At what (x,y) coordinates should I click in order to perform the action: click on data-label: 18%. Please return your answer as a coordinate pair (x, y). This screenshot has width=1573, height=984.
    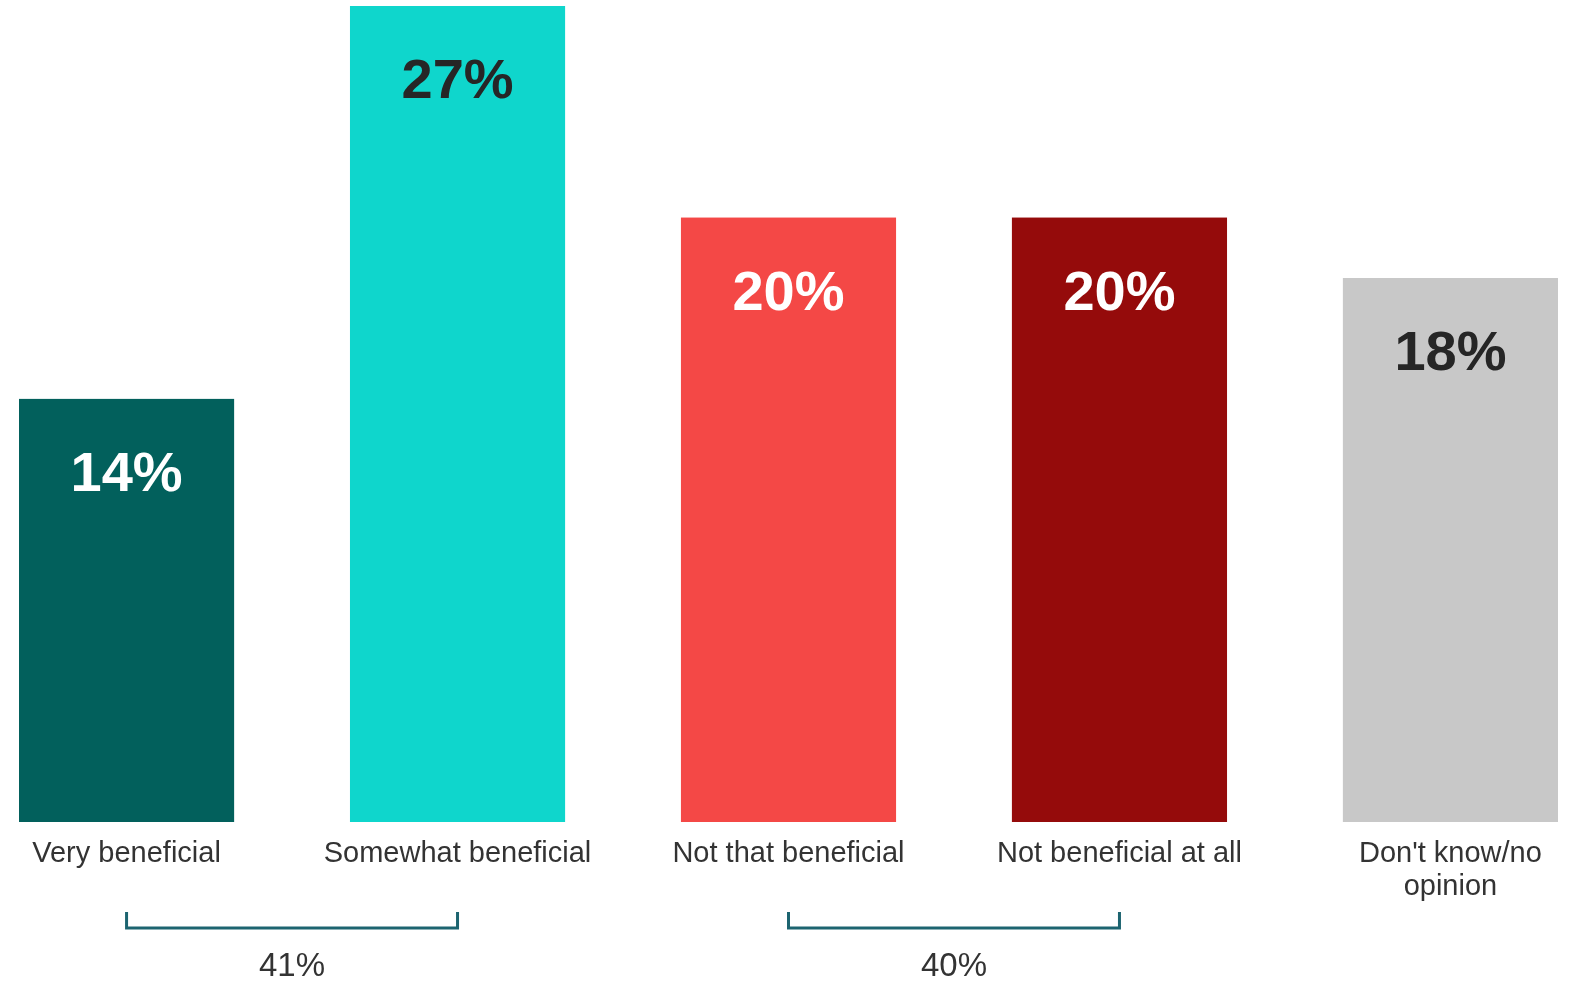
    Looking at the image, I should click on (1450, 350).